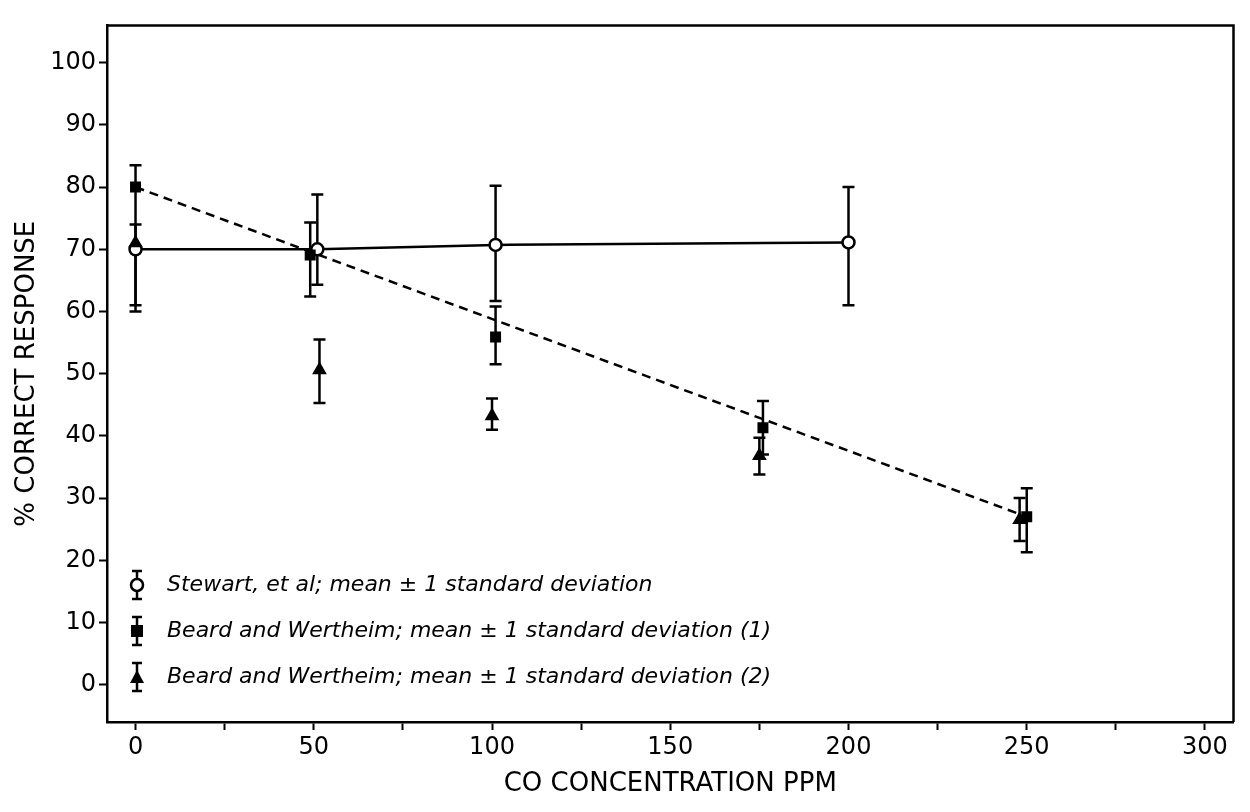 The image size is (1250, 812). What do you see at coordinates (314, 745) in the screenshot?
I see `x-tick-label: 50` at bounding box center [314, 745].